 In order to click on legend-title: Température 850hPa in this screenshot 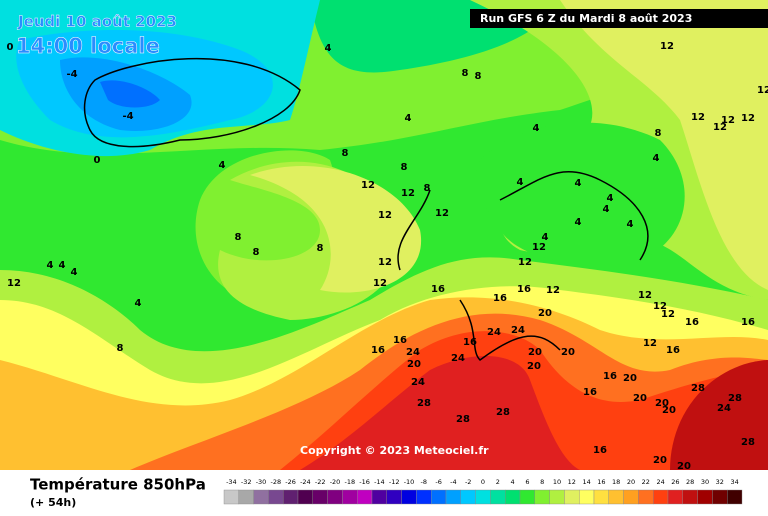, I will do `click(118, 485)`.